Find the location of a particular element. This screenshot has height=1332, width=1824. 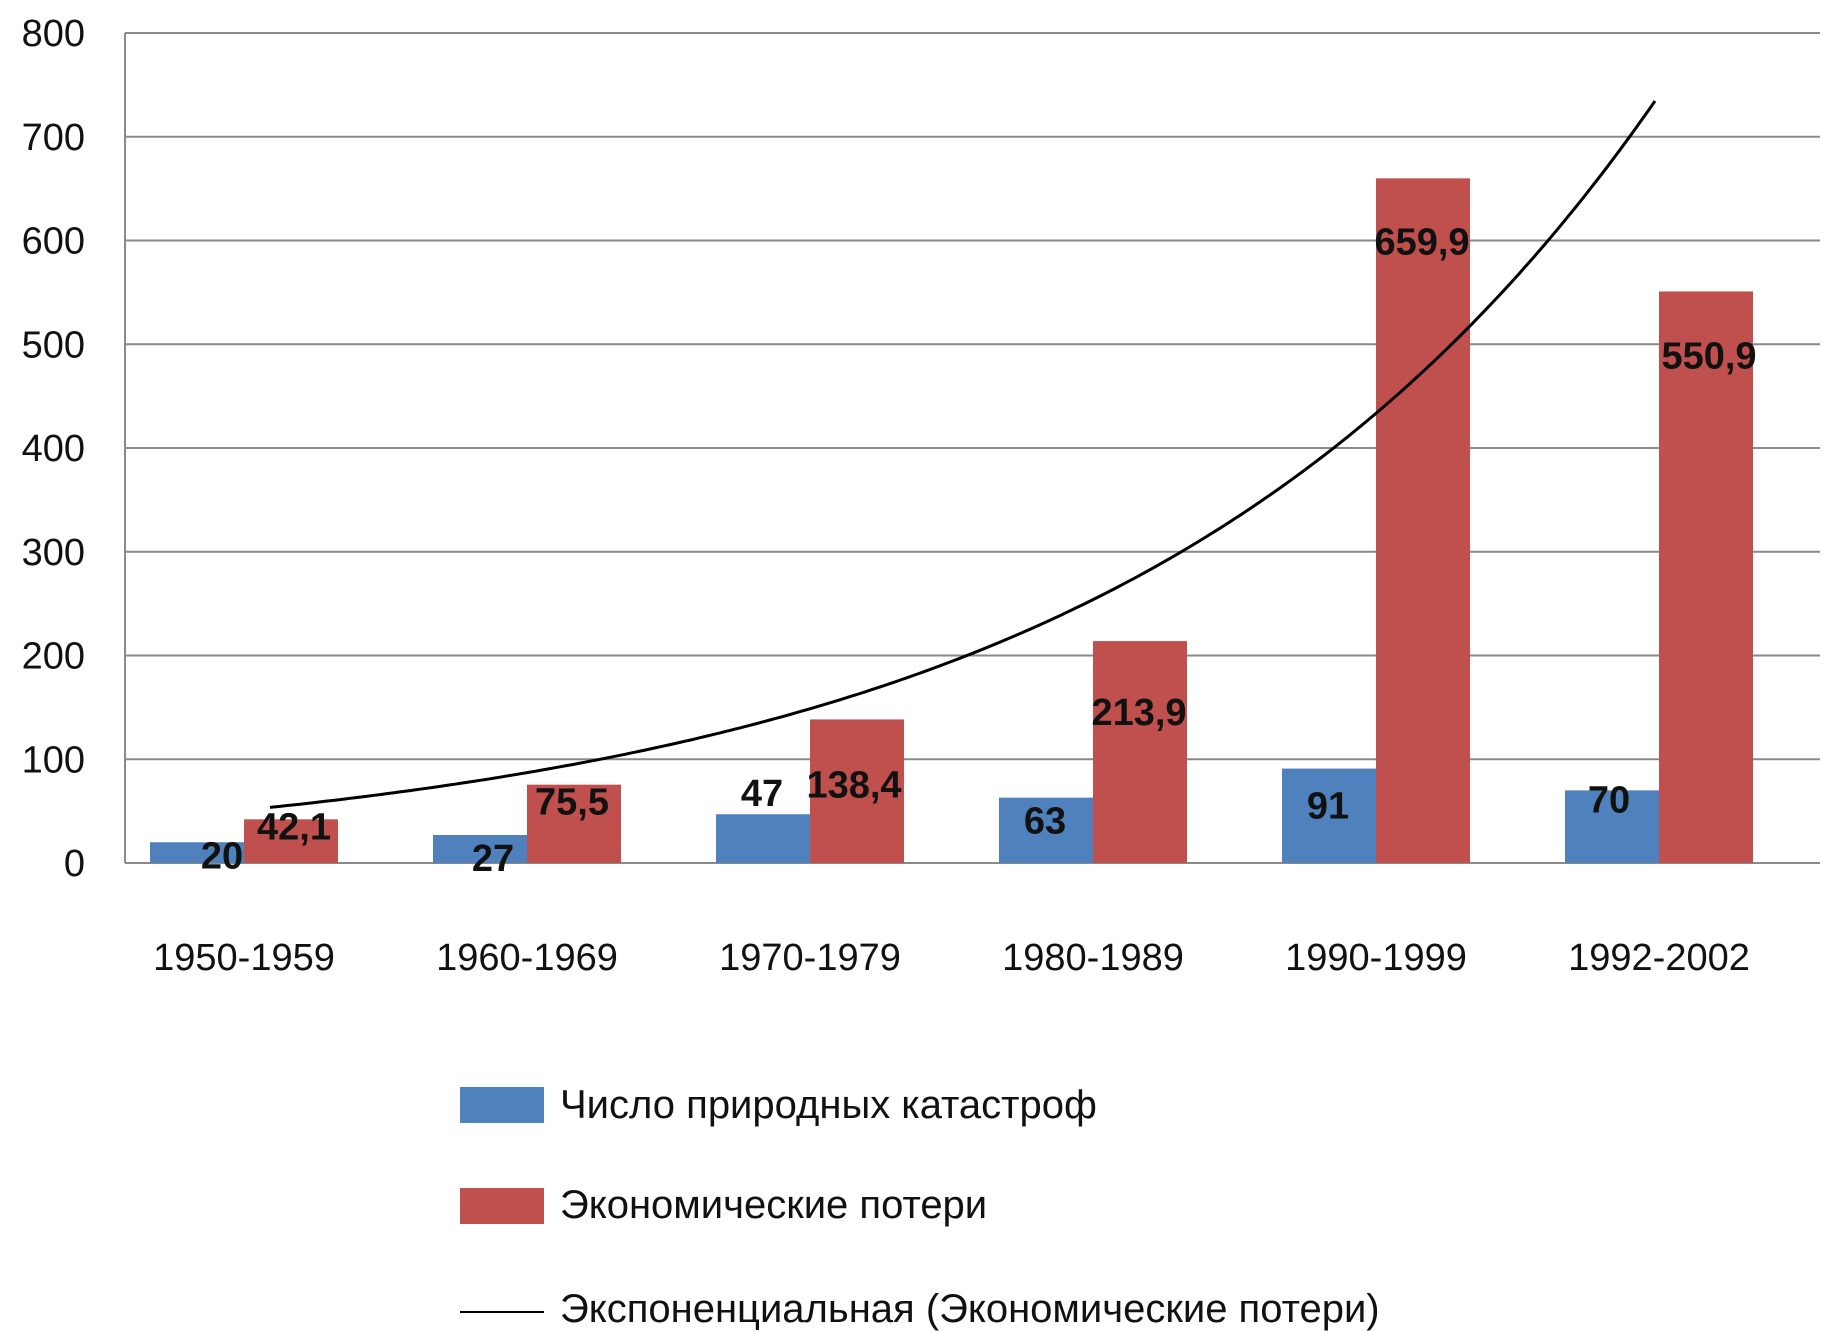

data-label-disasters: 27 is located at coordinates (493, 859).